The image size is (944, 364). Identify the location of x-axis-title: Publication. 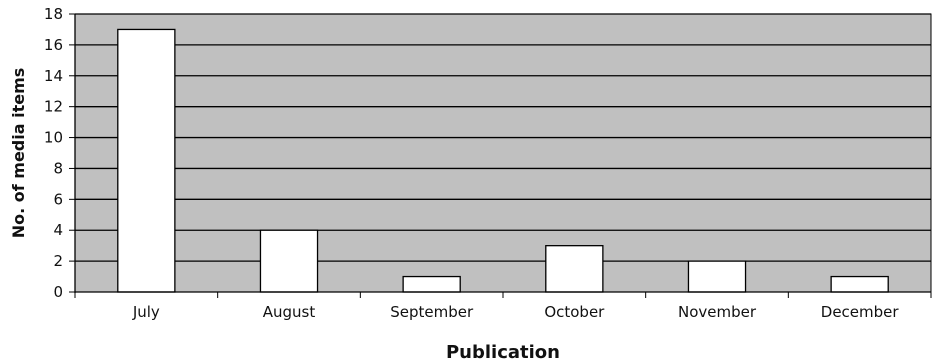
(503, 352).